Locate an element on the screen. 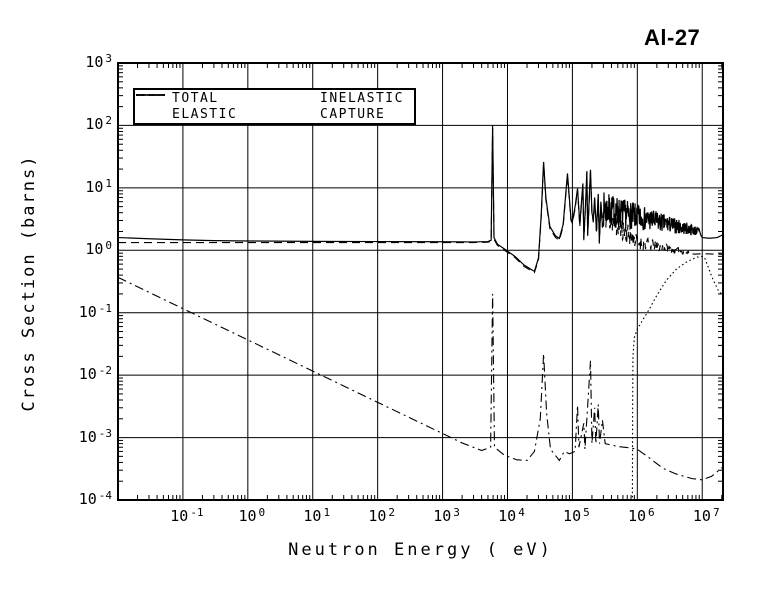 The width and height of the screenshot is (778, 593). y-tick-label: 10 -3 is located at coordinates (95, 436).